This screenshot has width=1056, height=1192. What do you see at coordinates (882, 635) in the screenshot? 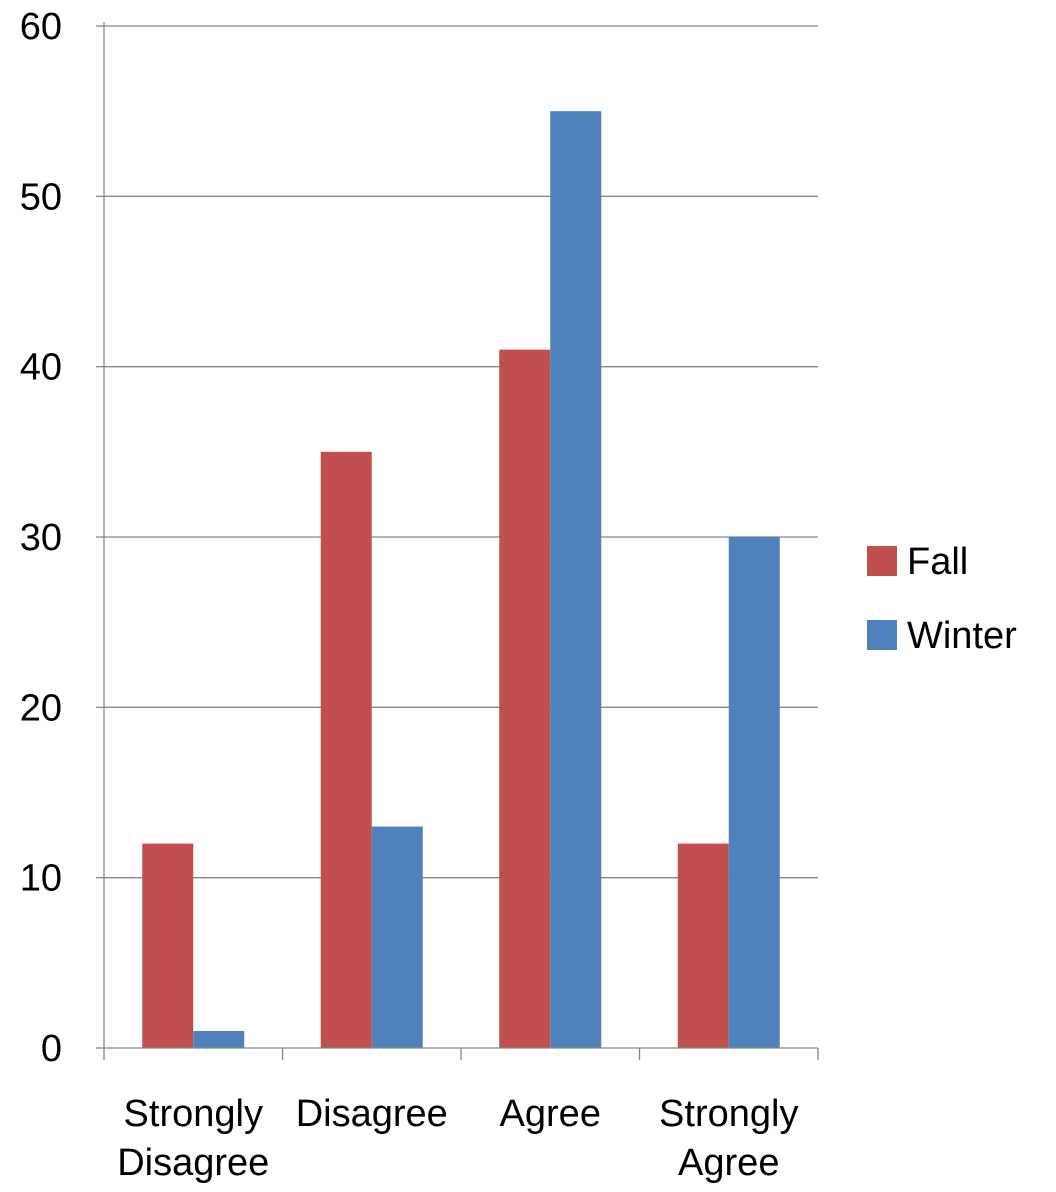
I see `legend-swatch-winter` at bounding box center [882, 635].